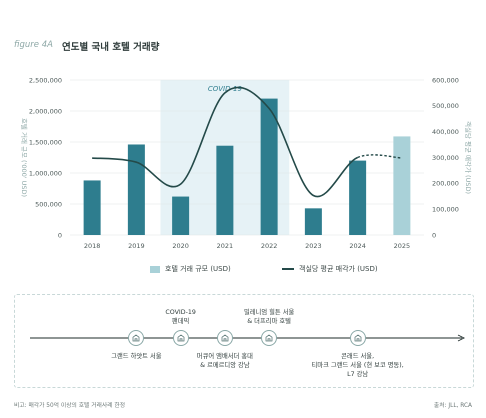 This screenshot has width=486, height=418. What do you see at coordinates (224, 361) in the screenshot?
I see `timeline-event-label: 머큐어 앰배서더 홍대 & 르메르디앙 강남` at bounding box center [224, 361].